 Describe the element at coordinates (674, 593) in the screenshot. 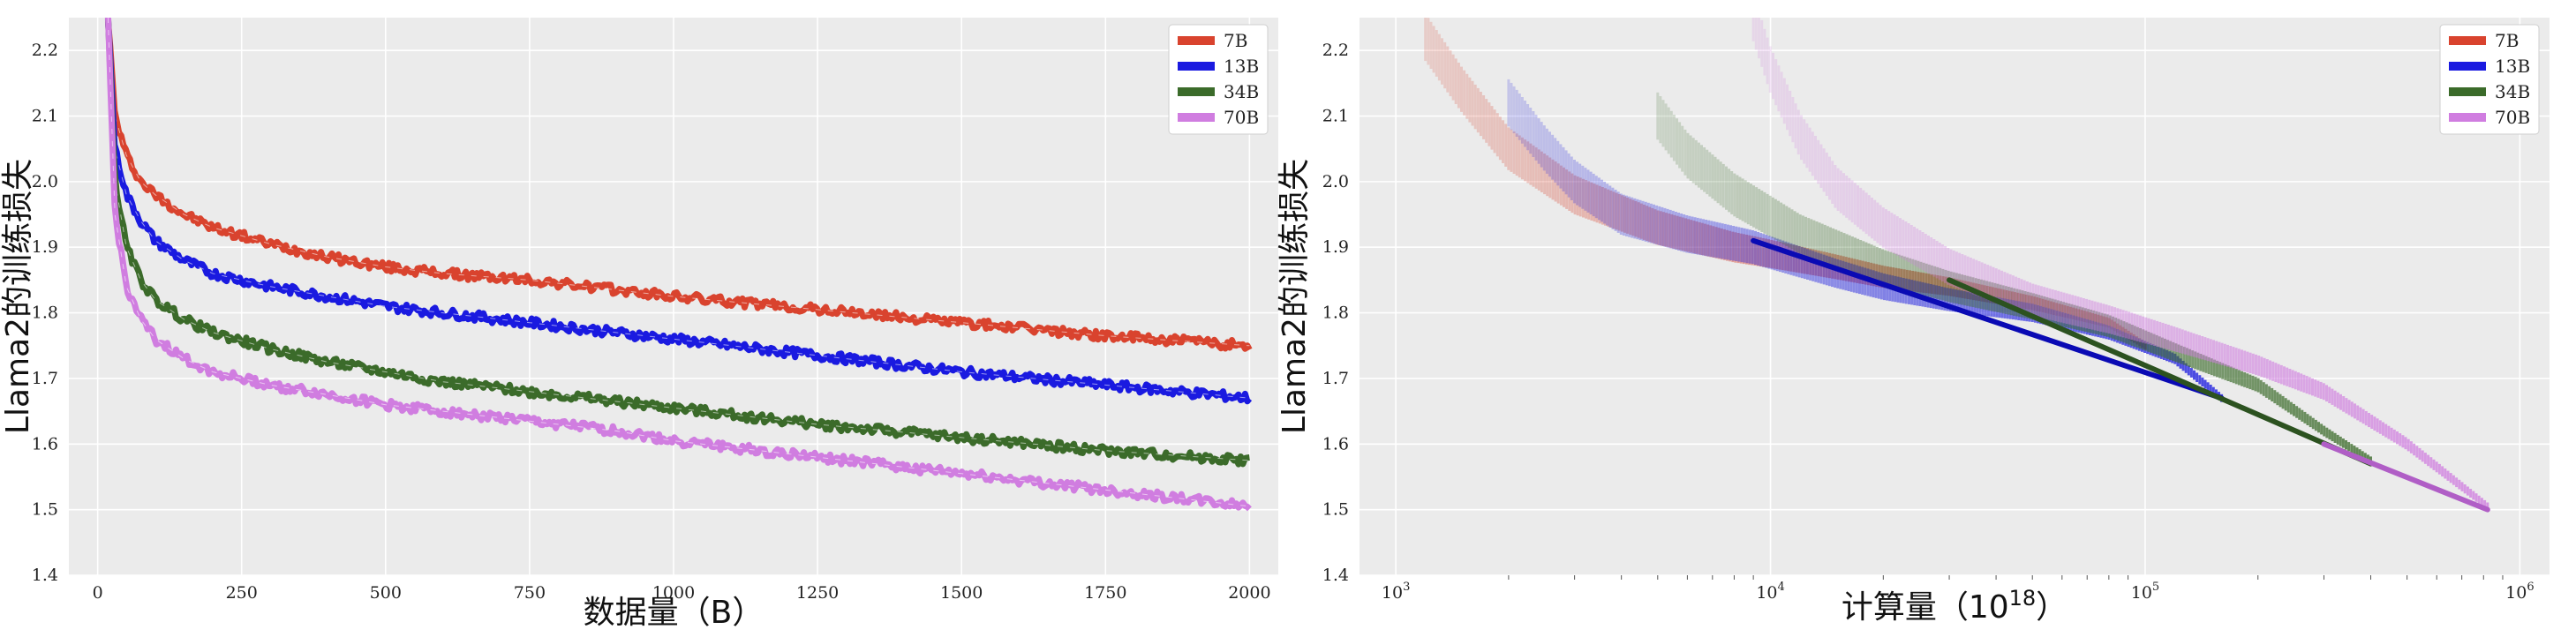

I see `x-tick-label: 1000` at that location.